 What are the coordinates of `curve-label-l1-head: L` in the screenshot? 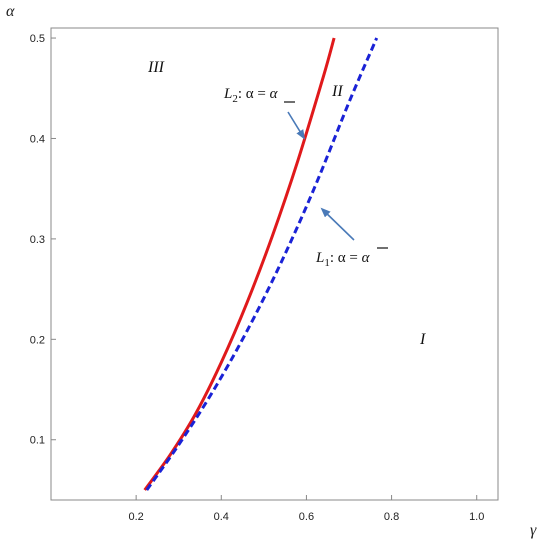 It's located at (319, 258).